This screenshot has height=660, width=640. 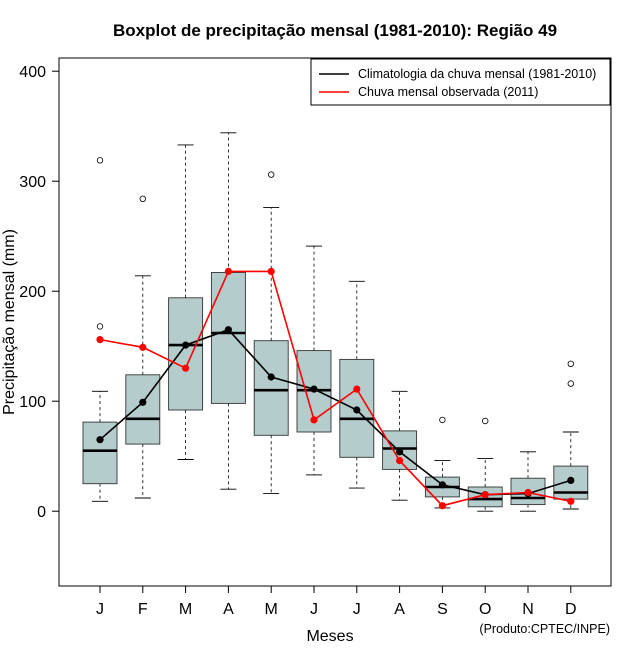 What do you see at coordinates (9, 322) in the screenshot?
I see `y-axis-label: Precipitação mensal (mm)` at bounding box center [9, 322].